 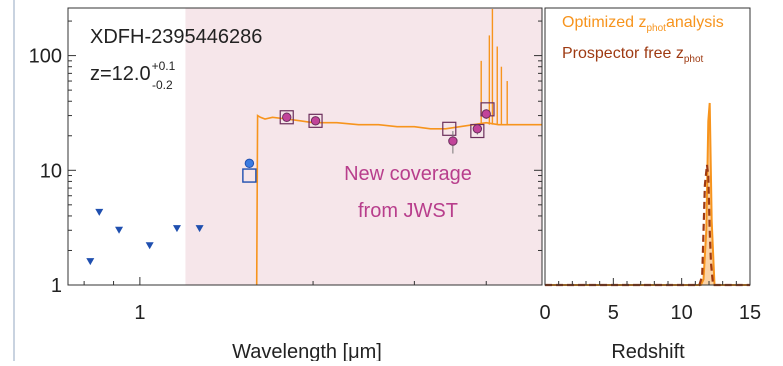 I want to click on object-id: XDFH-2395446286, so click(x=176, y=37).